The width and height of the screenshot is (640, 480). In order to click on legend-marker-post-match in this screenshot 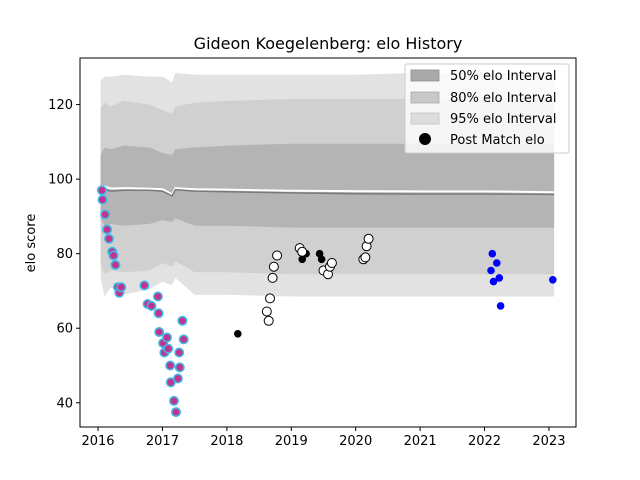, I will do `click(425, 139)`.